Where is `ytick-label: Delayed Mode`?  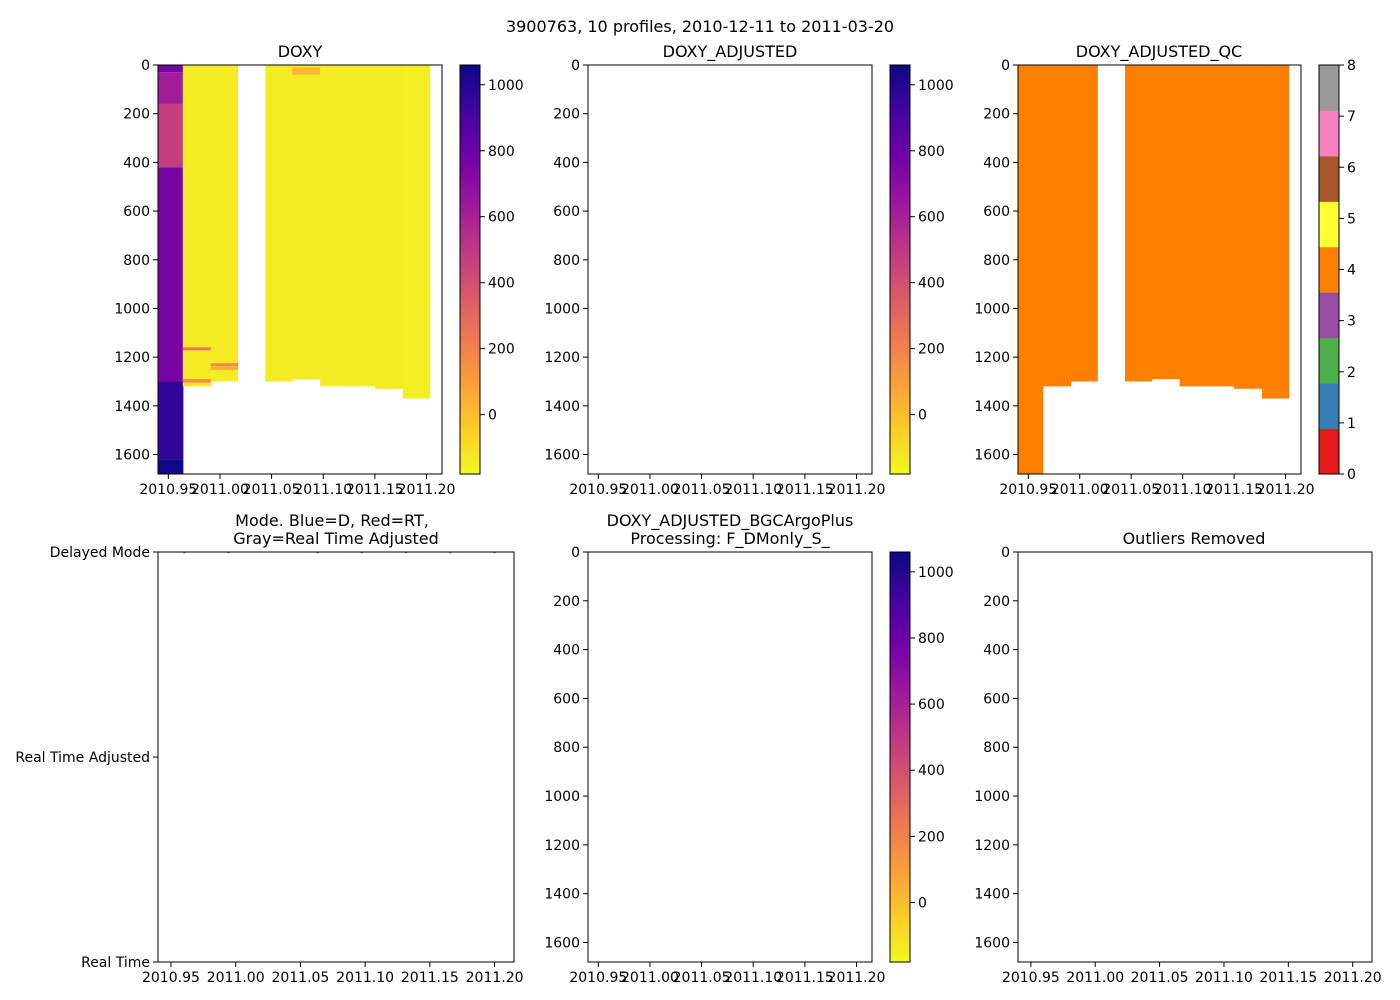 ytick-label: Delayed Mode is located at coordinates (100, 553).